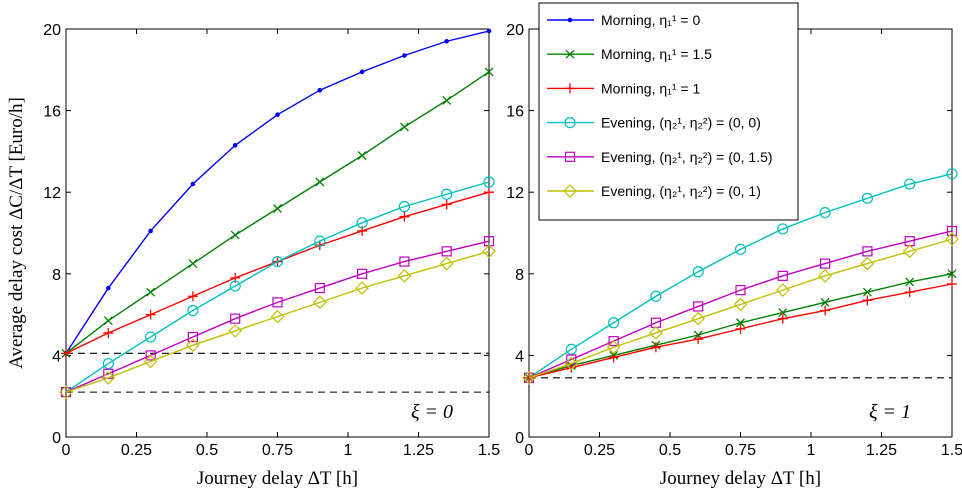 The height and width of the screenshot is (494, 962). I want to click on y-tick-label: 20, so click(515, 30).